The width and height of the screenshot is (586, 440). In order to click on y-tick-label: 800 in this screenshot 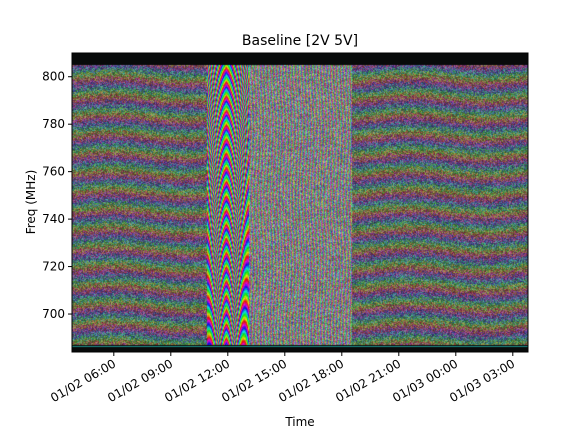, I will do `click(53, 77)`.